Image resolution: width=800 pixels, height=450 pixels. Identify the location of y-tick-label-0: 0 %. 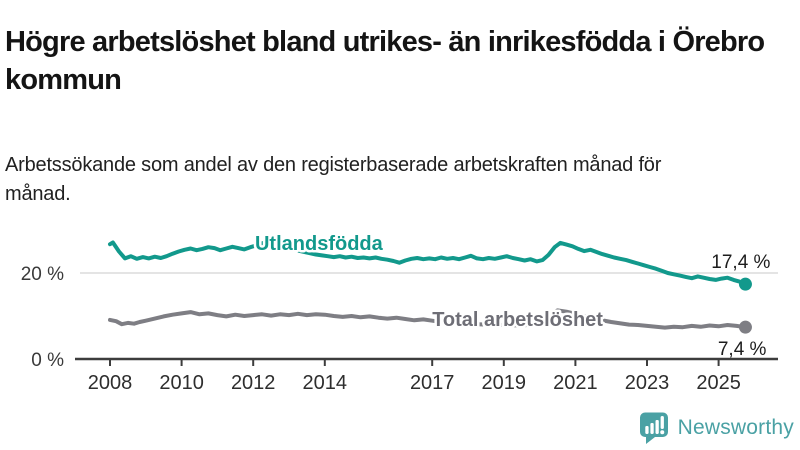
(47, 360).